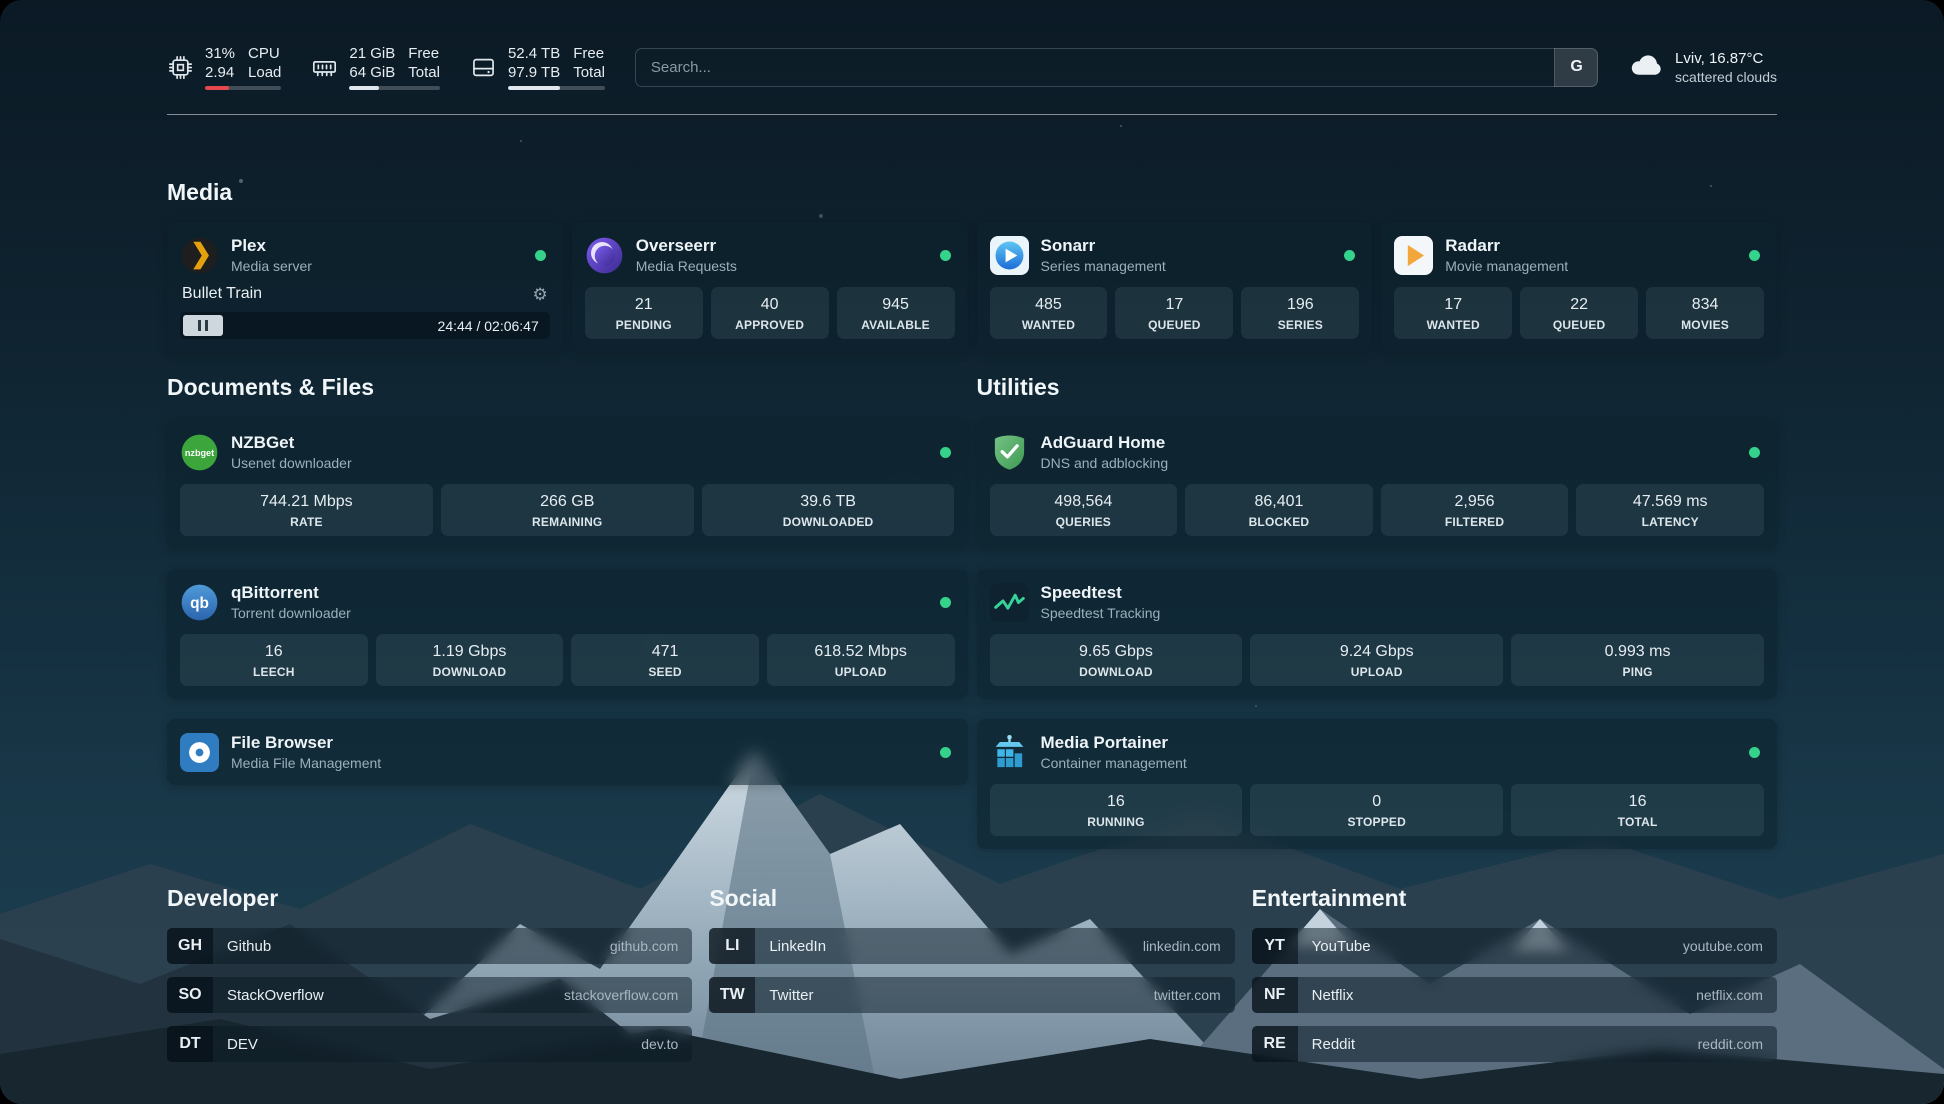  I want to click on overseerr-icon, so click(604, 255).